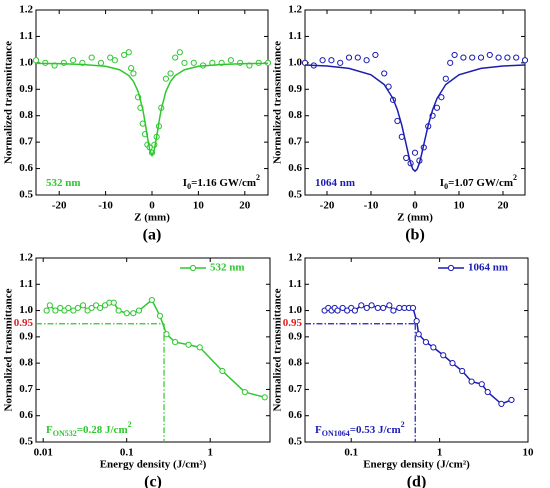 This screenshot has height=488, width=550. Describe the element at coordinates (529, 453) in the screenshot. I see `x-tick-label: 10` at that location.